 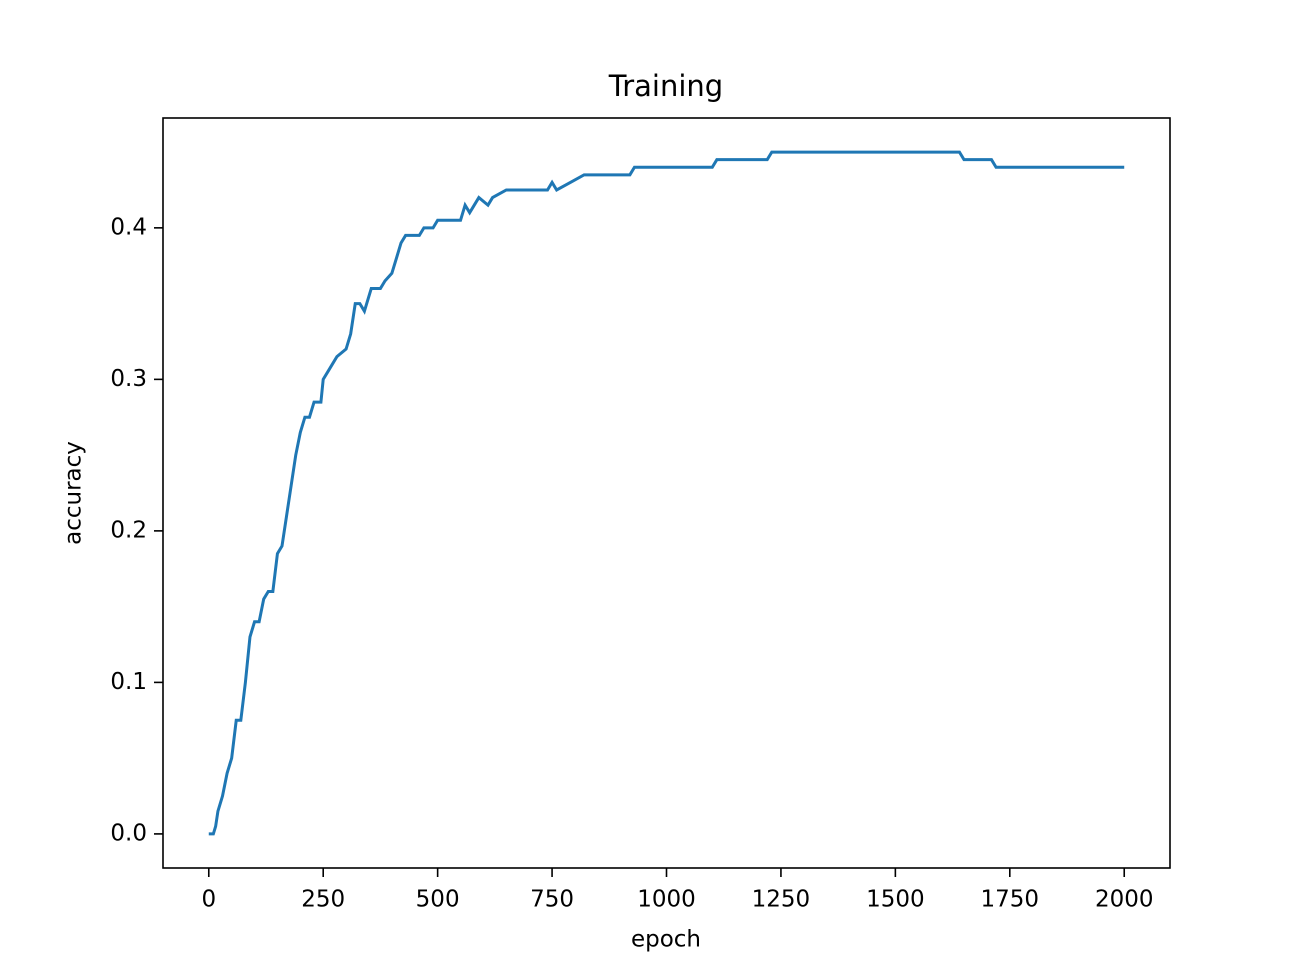 I want to click on x-tick-label: 1750, so click(x=1010, y=900).